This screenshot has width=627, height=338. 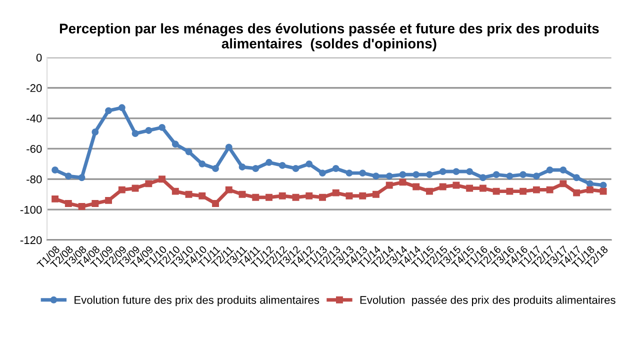 What do you see at coordinates (329, 37) in the screenshot?
I see `chart-title: Perception par les ménages des évolutions passée et future des prix des produits alimentaires (soldes d'opinions)` at bounding box center [329, 37].